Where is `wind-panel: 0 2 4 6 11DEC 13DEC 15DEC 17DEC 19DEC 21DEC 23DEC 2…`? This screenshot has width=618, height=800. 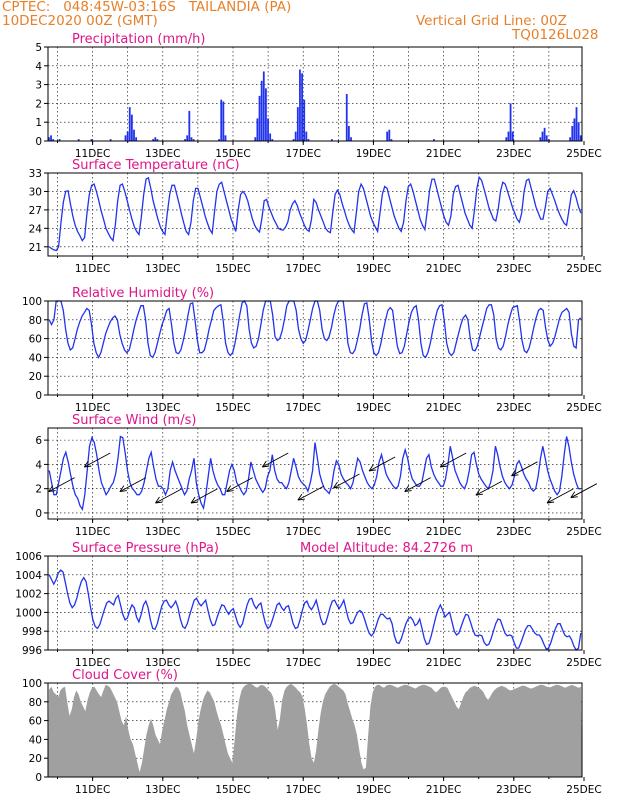
wind-panel: 0 2 4 6 11DEC 13DEC 15DEC 17DEC 19DEC 21DEC 23DEC 2… is located at coordinates (318, 475).